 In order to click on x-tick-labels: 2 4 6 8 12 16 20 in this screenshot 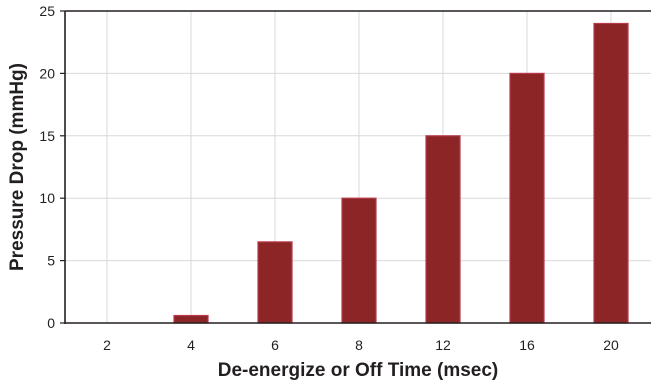, I will do `click(361, 345)`.